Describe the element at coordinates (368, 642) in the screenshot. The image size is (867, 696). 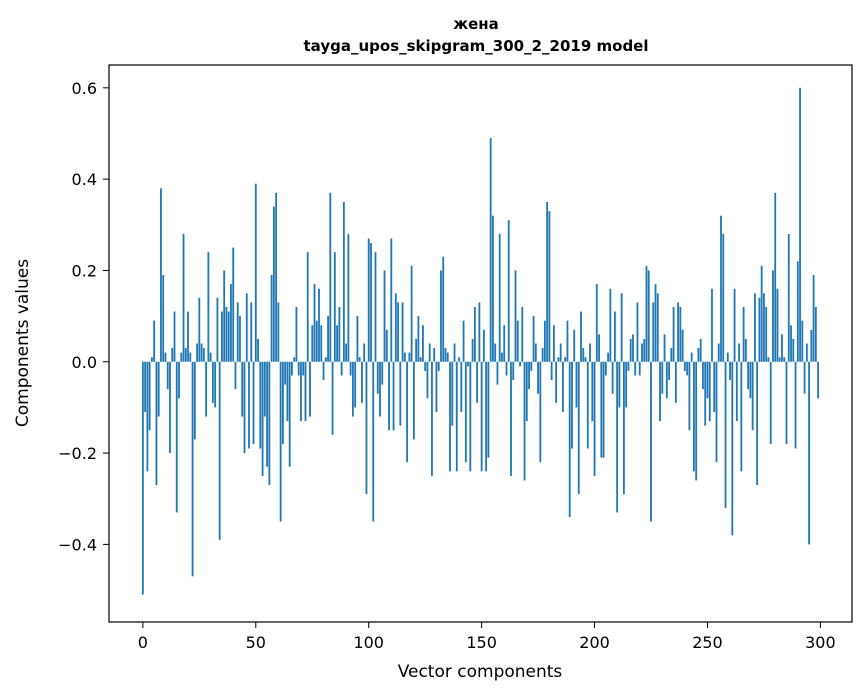
I see `x-tick-label: 100` at that location.